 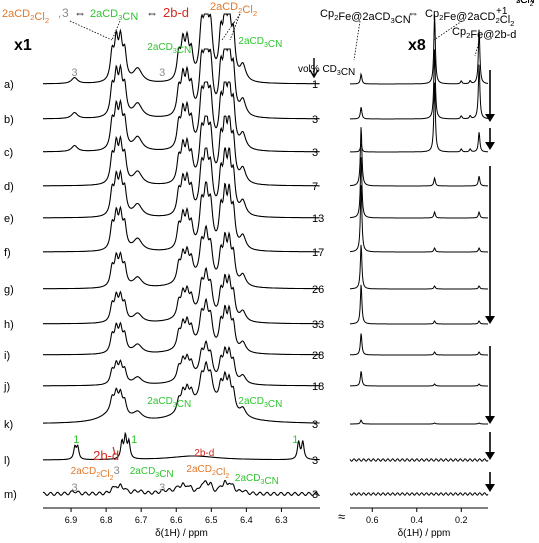 I want to click on right-spectrum-trace-k, so click(x=419, y=422).